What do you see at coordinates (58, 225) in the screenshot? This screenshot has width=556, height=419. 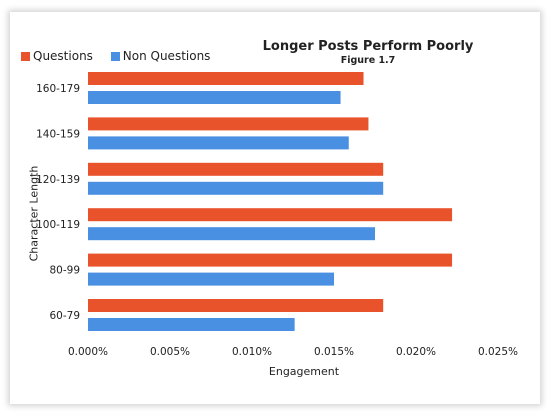 I see `y-tick-label: 100-119` at bounding box center [58, 225].